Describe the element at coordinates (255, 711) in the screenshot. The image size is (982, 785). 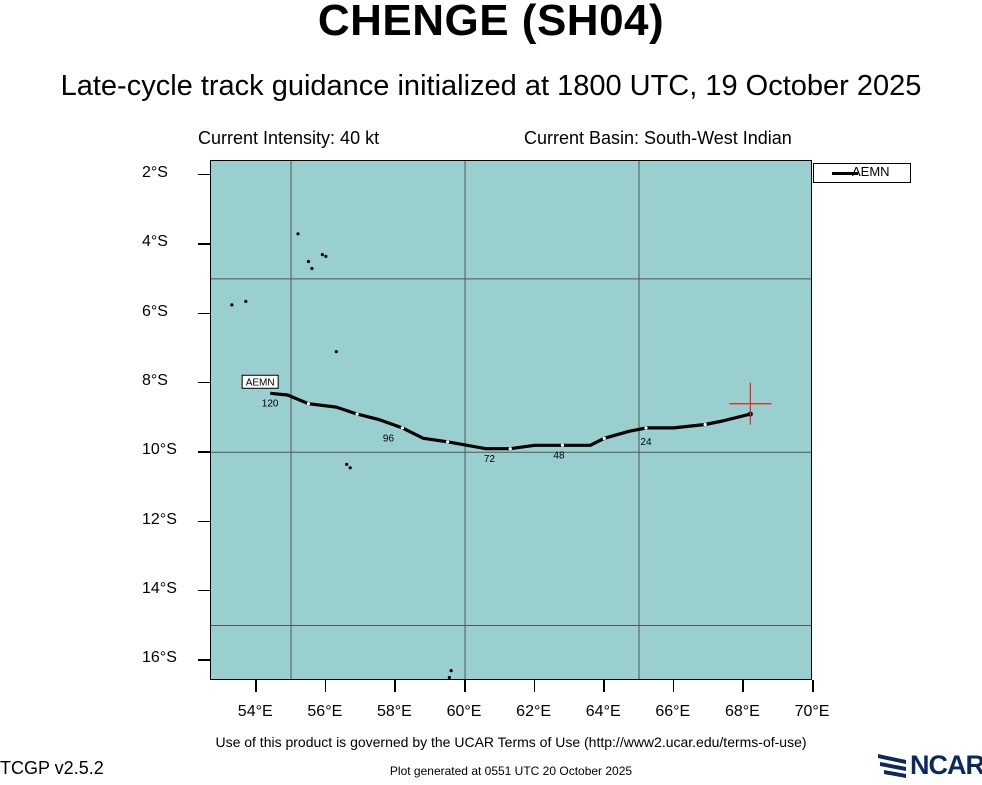
I see `longitude-tick-label: 54°E` at that location.